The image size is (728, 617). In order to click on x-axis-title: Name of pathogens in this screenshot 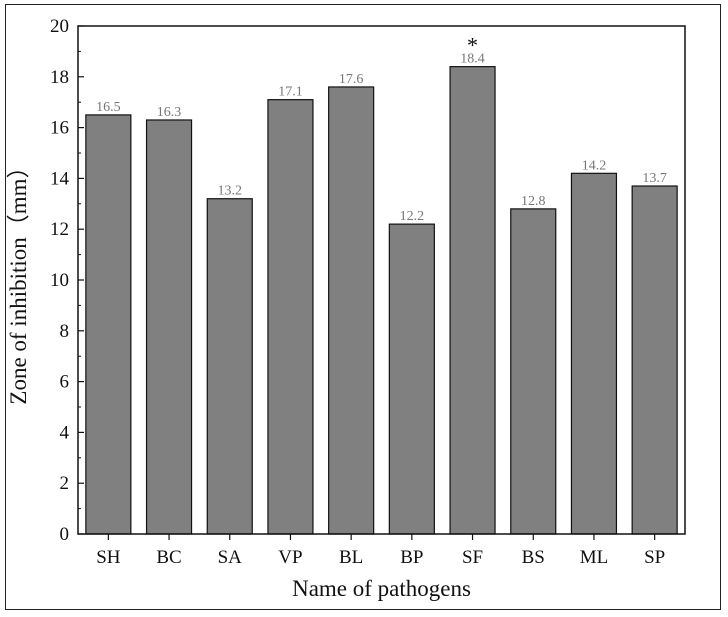, I will do `click(381, 588)`.